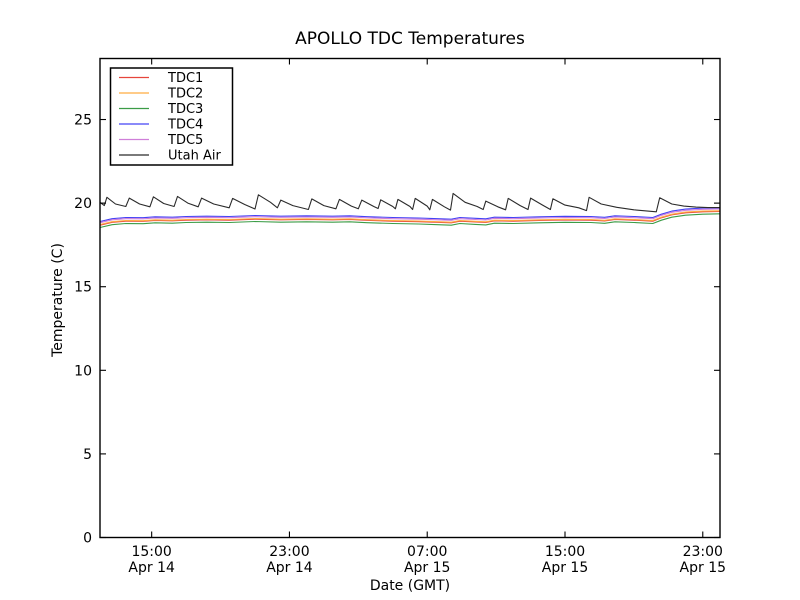 The image size is (800, 600). Describe the element at coordinates (194, 156) in the screenshot. I see `legend-label: Utah Air` at that location.